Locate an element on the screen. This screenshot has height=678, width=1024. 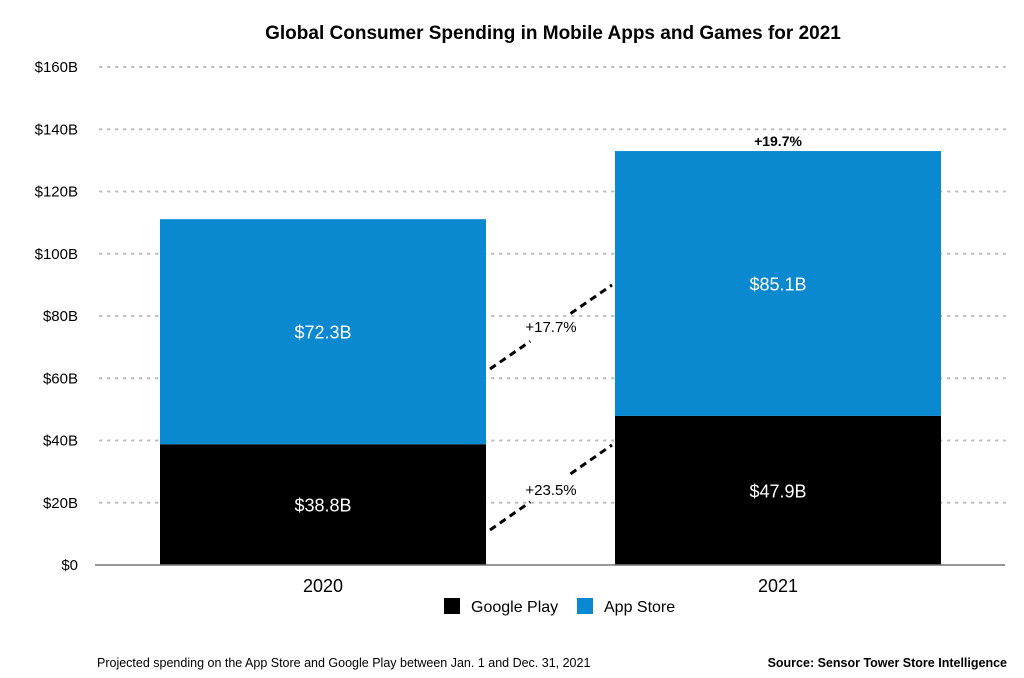
bar-google-play-2021 is located at coordinates (778, 490).